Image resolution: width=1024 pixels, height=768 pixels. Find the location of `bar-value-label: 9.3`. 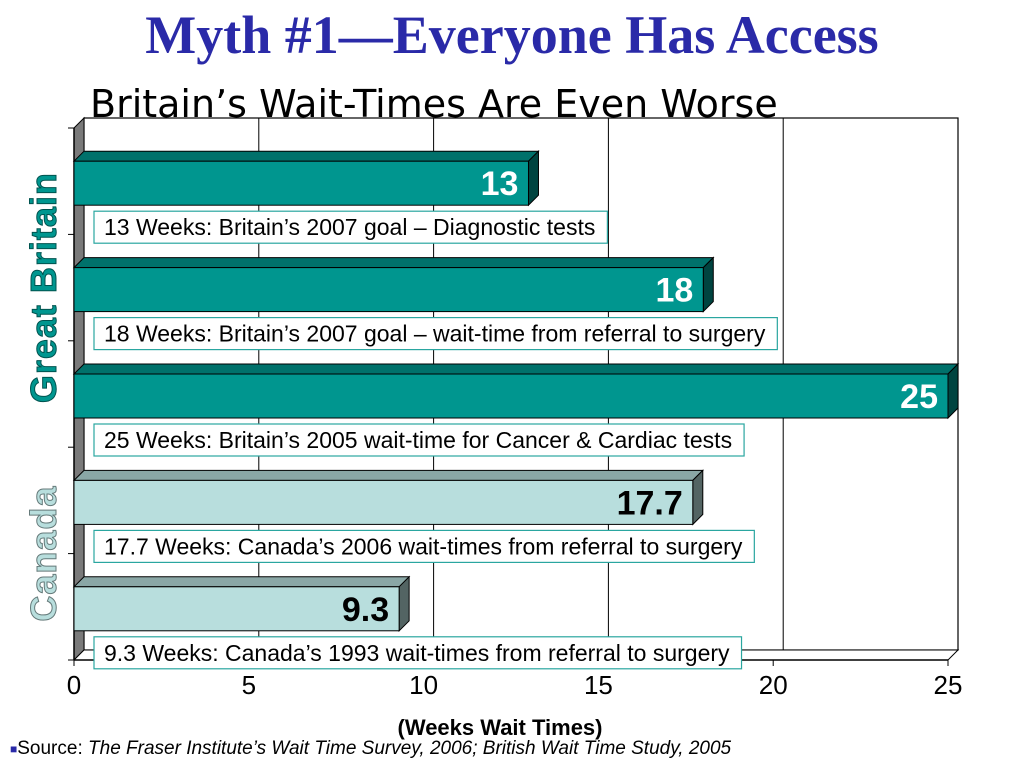

bar-value-label: 9.3 is located at coordinates (365, 610).